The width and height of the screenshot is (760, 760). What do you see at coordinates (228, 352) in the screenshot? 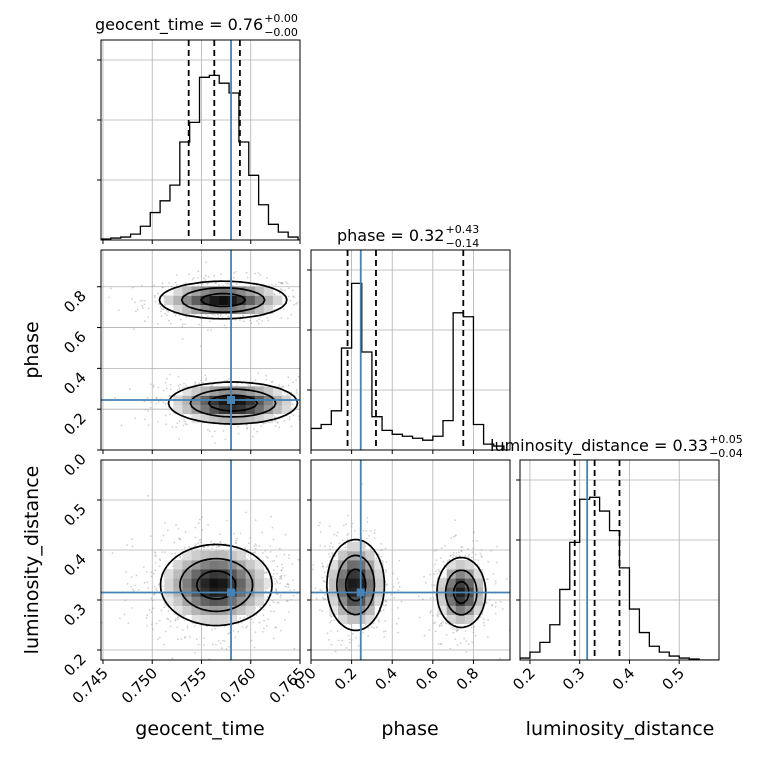
I see `contour-line` at bounding box center [228, 352].